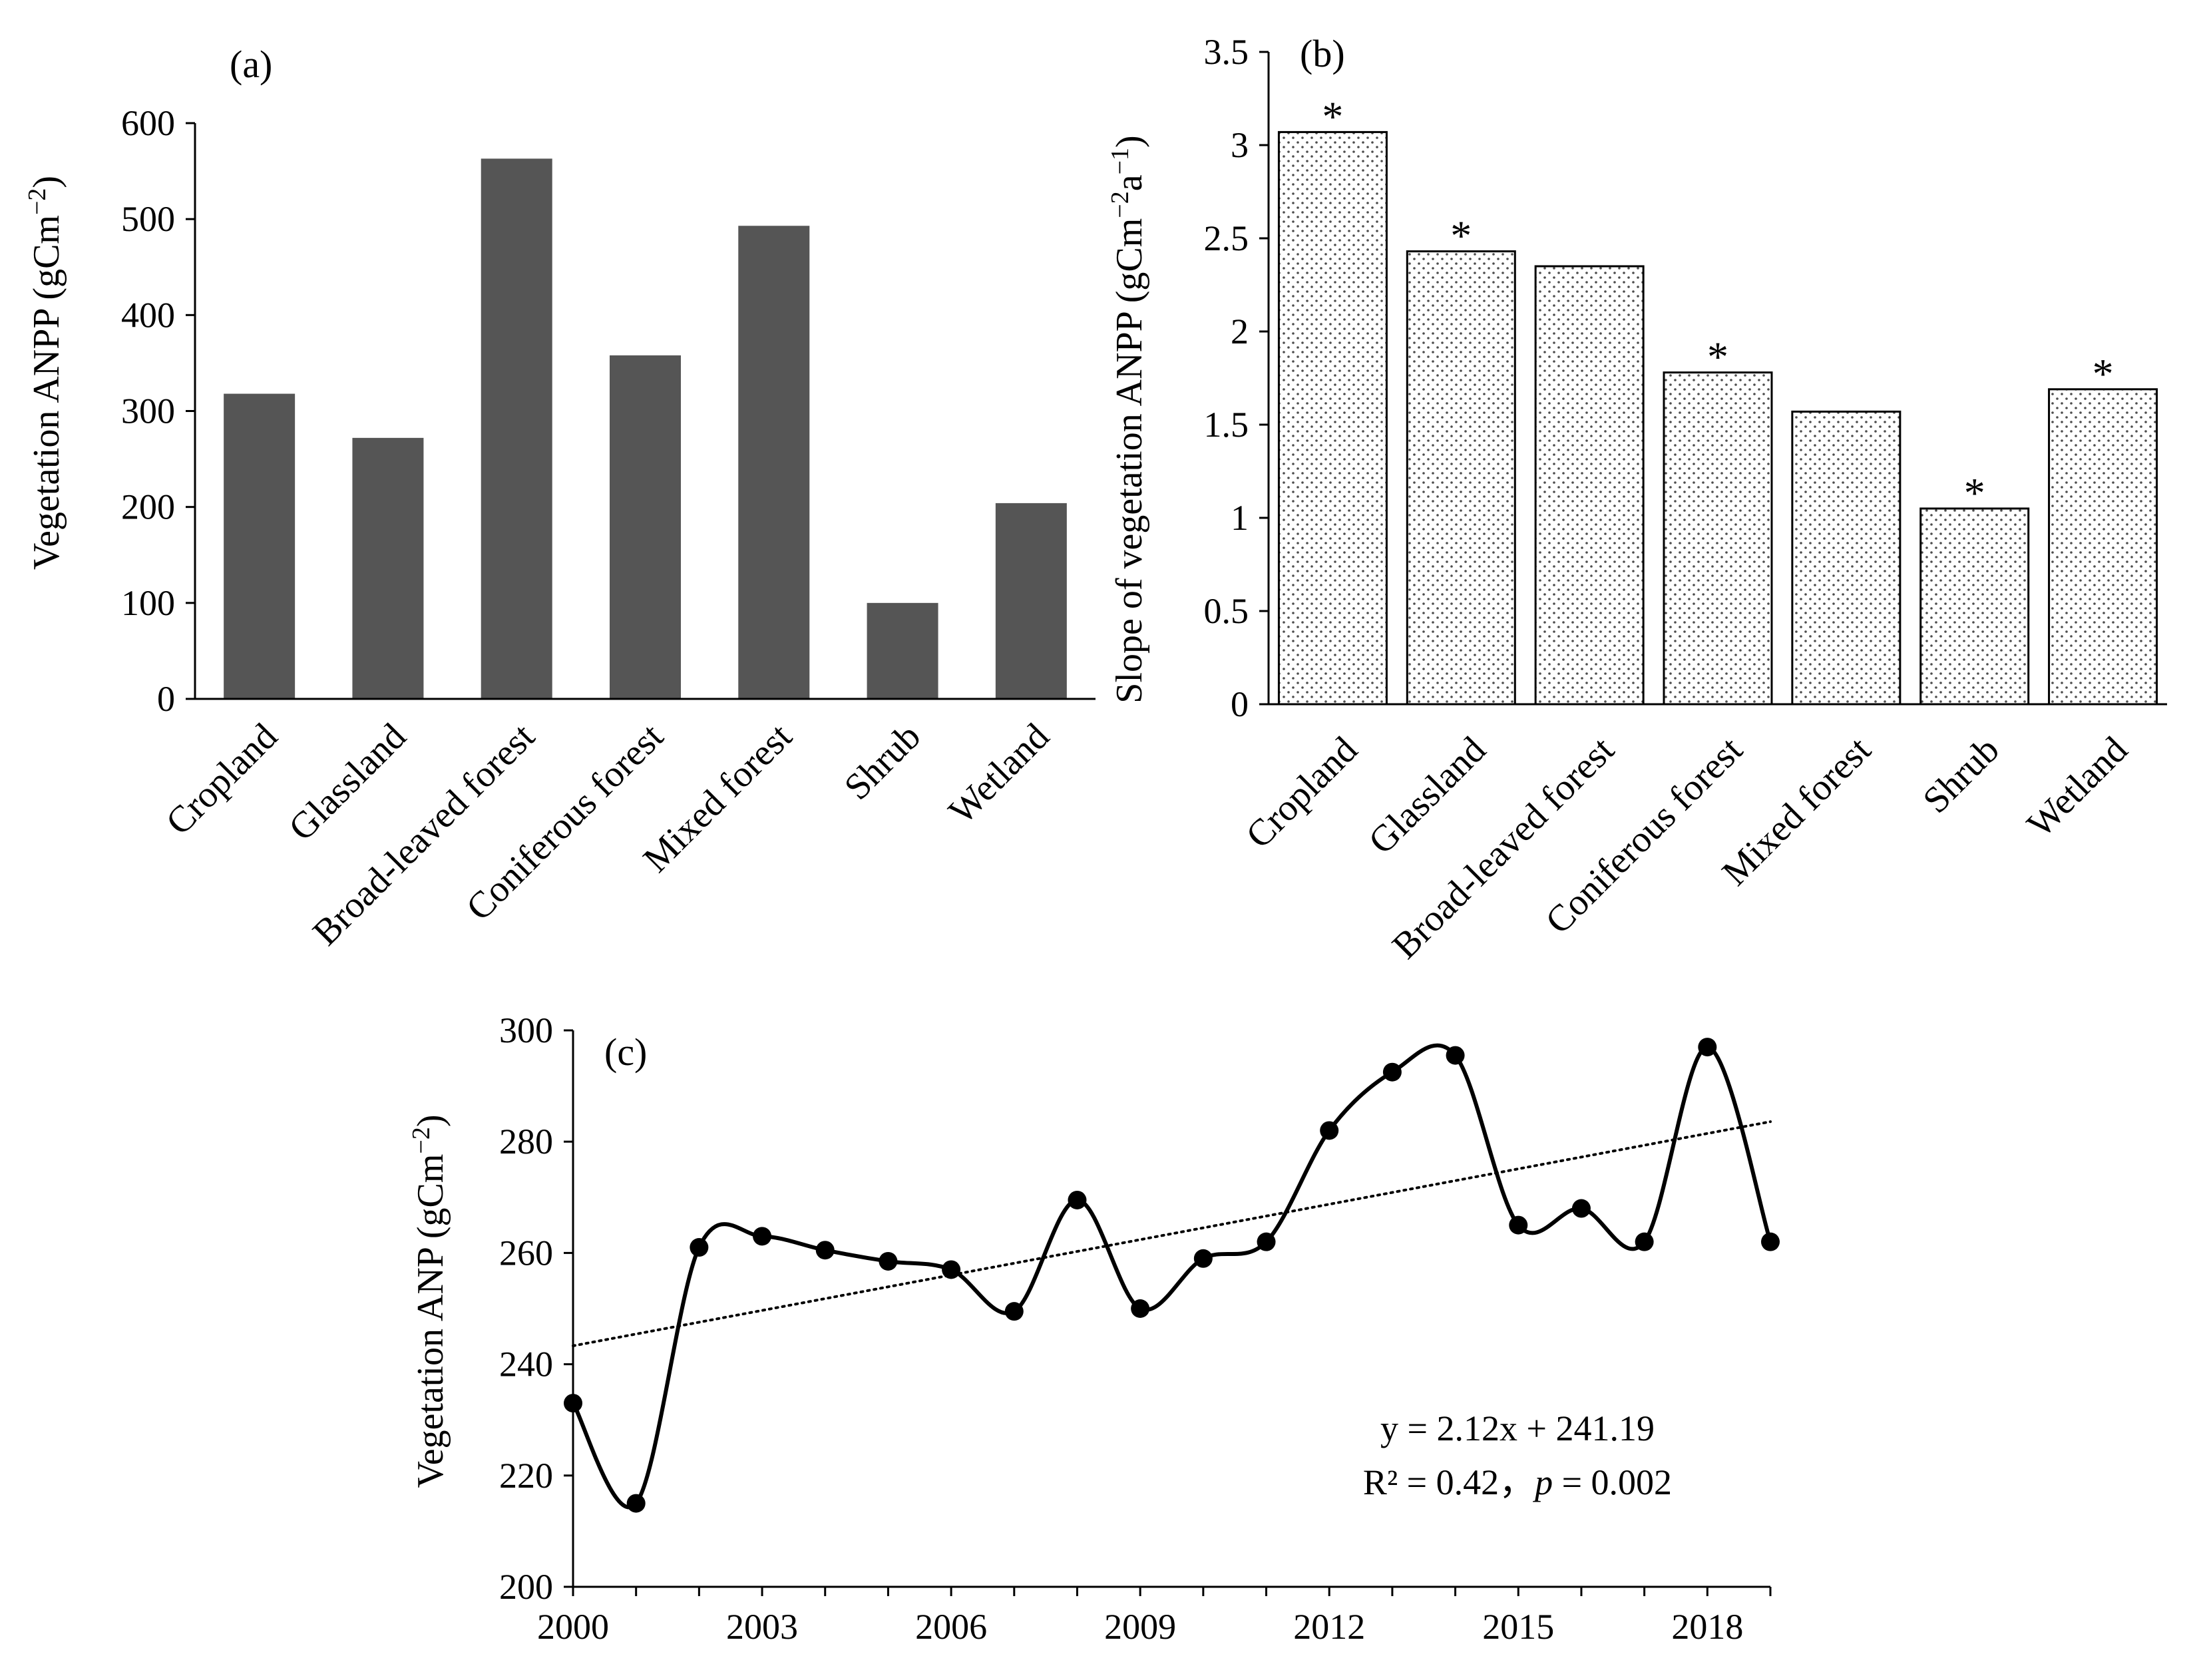 The width and height of the screenshot is (2203, 1680). Describe the element at coordinates (1203, 1258) in the screenshot. I see `point-2010` at that location.